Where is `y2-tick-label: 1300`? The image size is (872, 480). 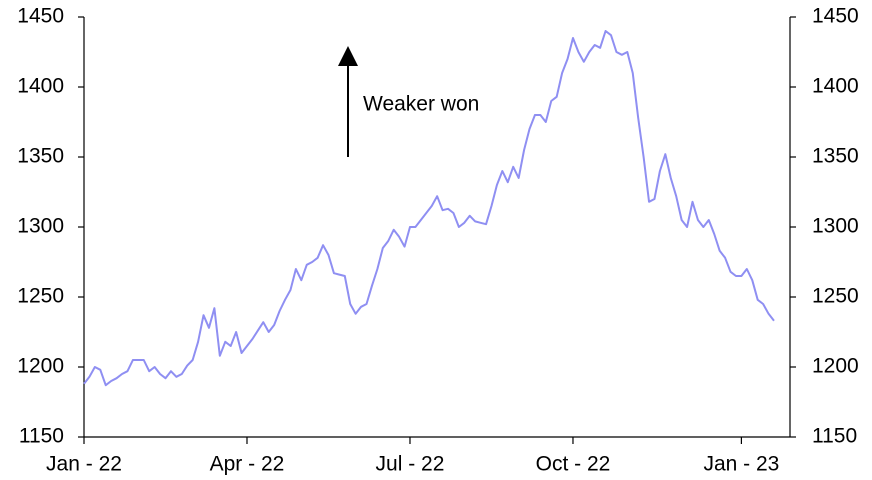
y2-tick-label: 1300 is located at coordinates (835, 226).